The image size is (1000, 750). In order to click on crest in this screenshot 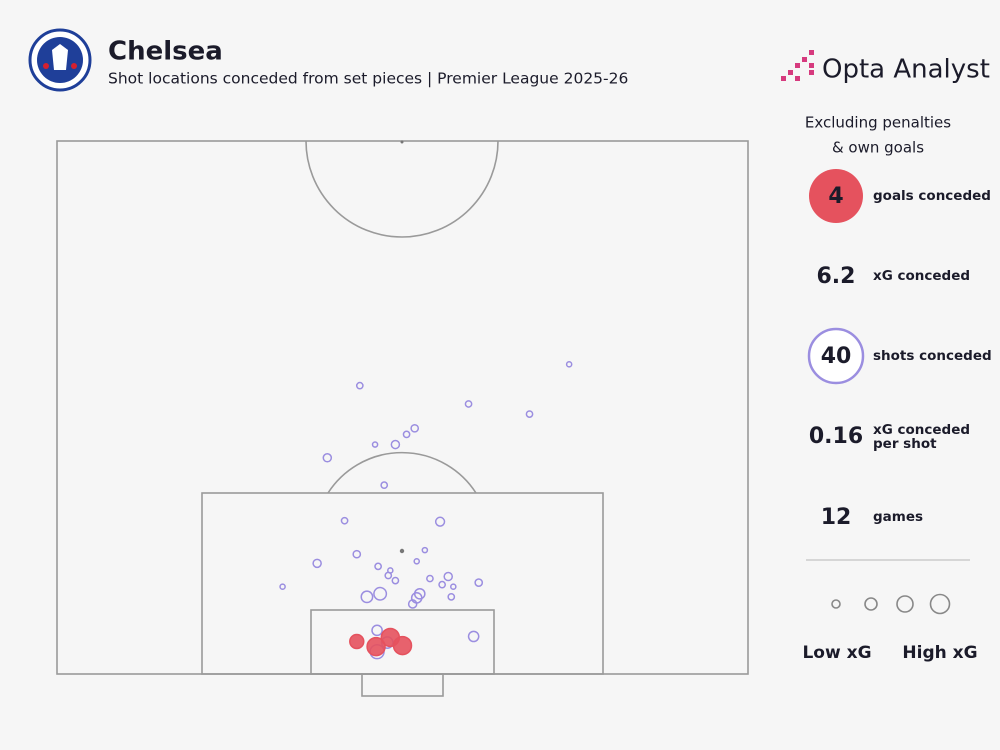, I will do `click(60, 60)`.